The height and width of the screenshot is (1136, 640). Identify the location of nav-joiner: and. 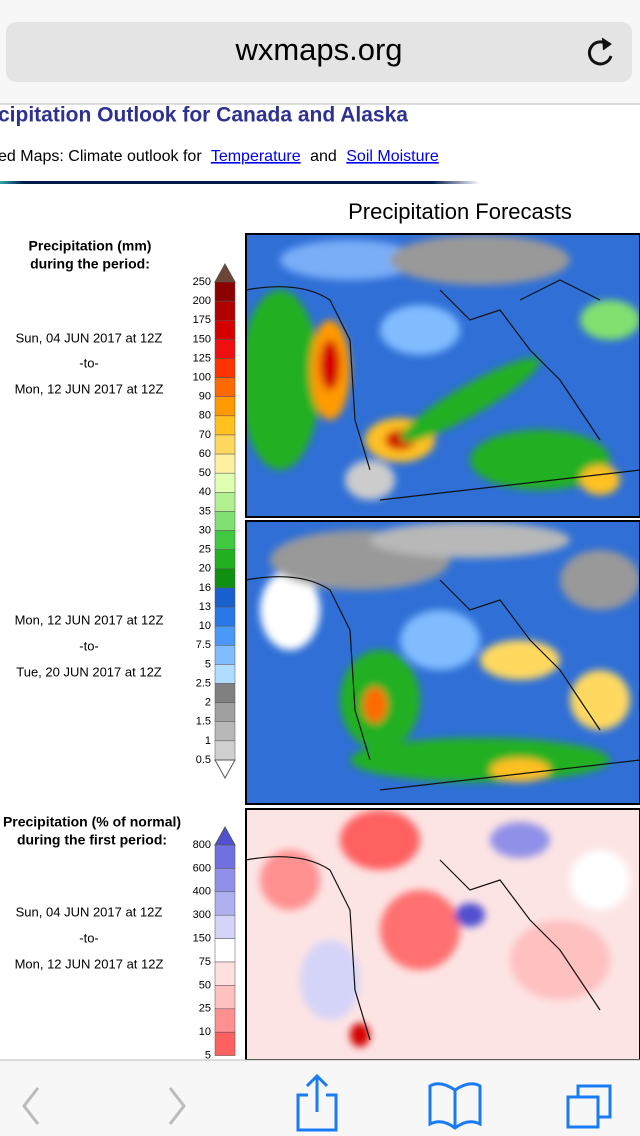
(323, 156).